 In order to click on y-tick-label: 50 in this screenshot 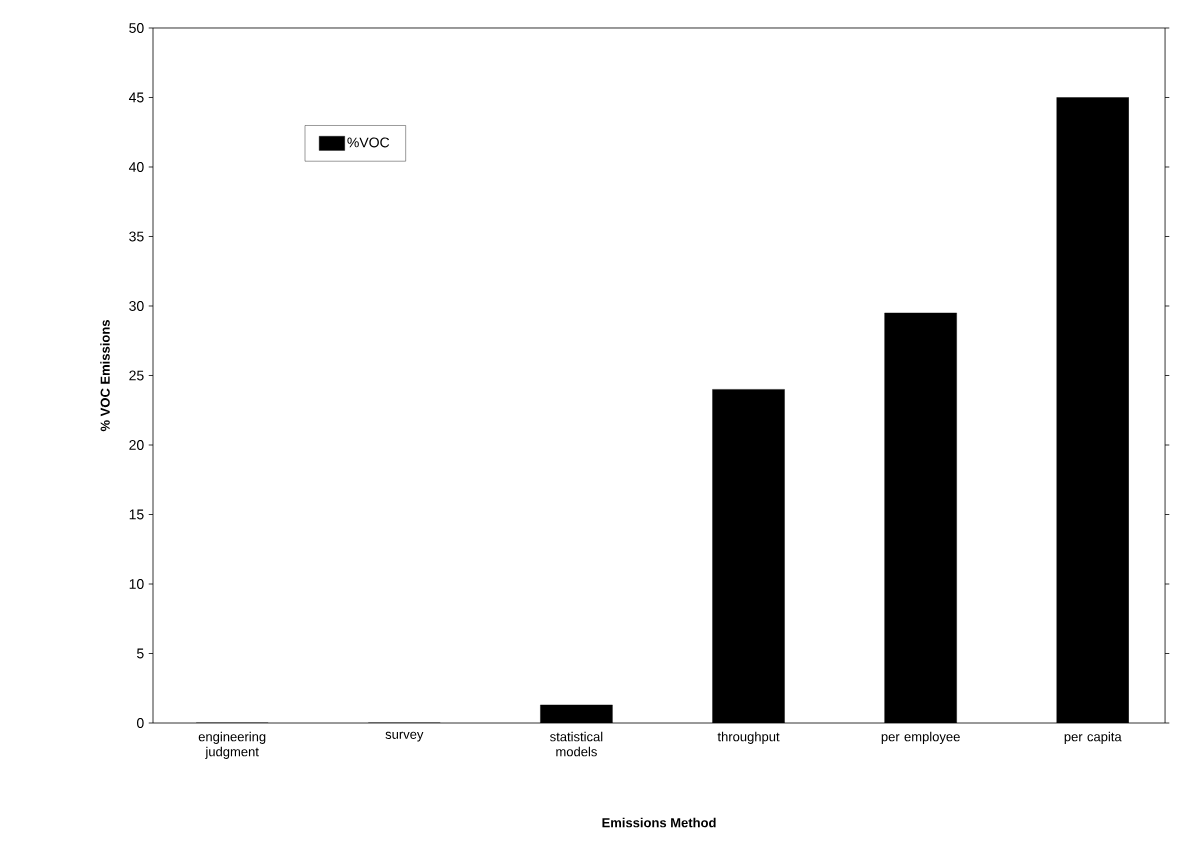, I will do `click(136, 28)`.